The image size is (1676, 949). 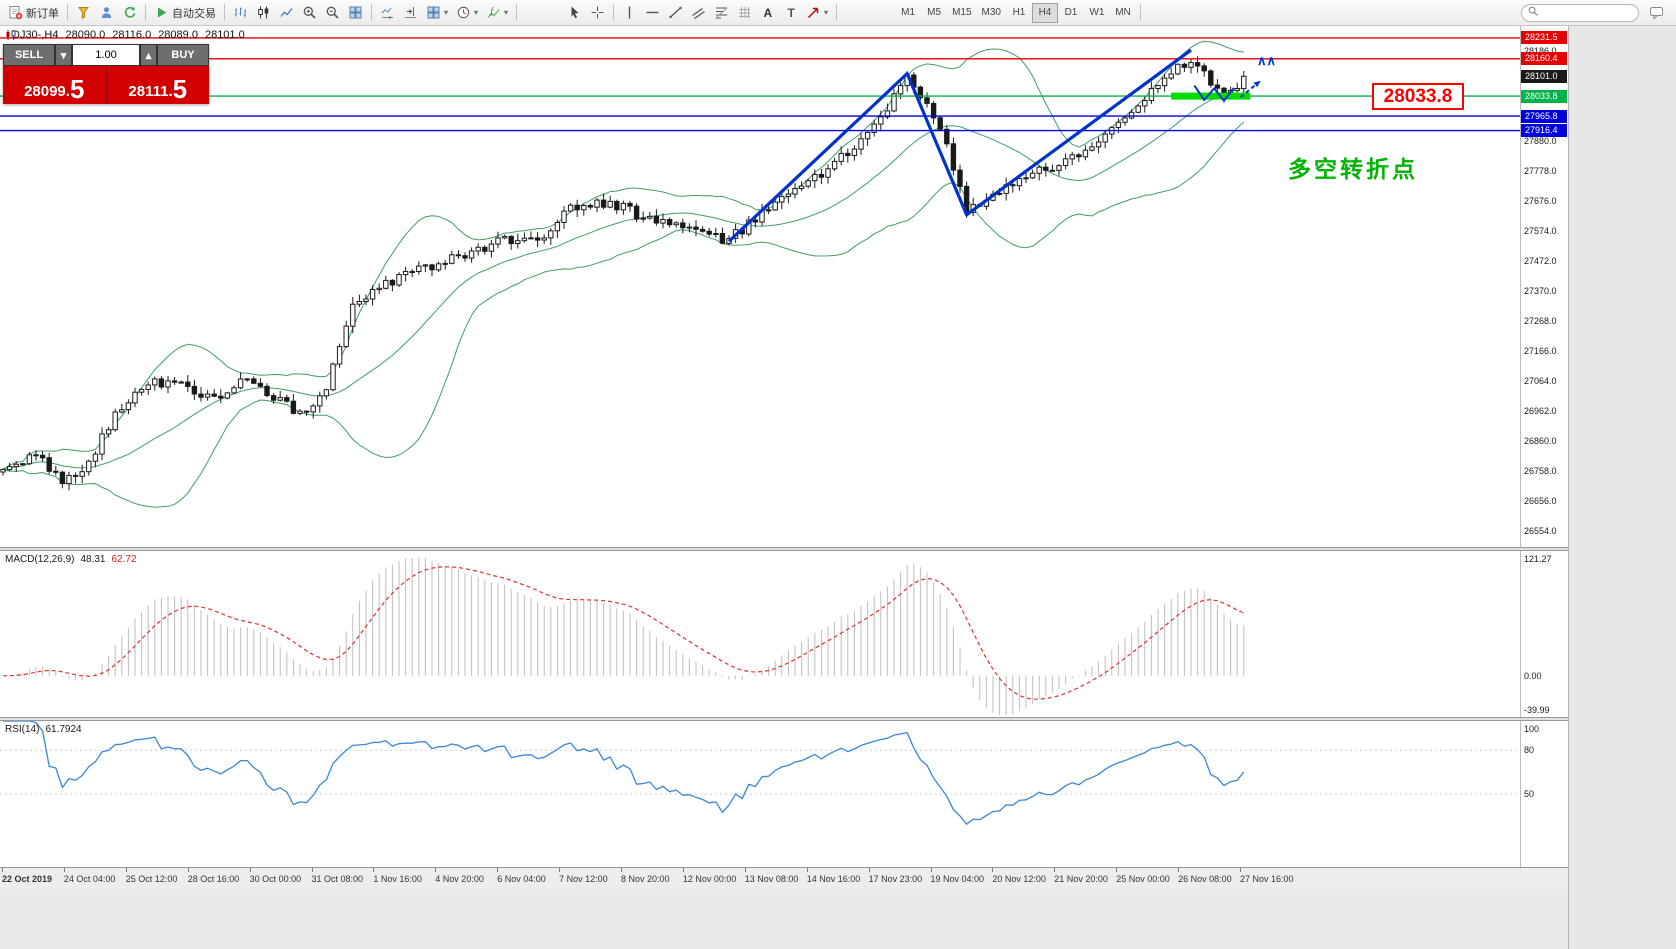 I want to click on cursor-icon, so click(x=574, y=13).